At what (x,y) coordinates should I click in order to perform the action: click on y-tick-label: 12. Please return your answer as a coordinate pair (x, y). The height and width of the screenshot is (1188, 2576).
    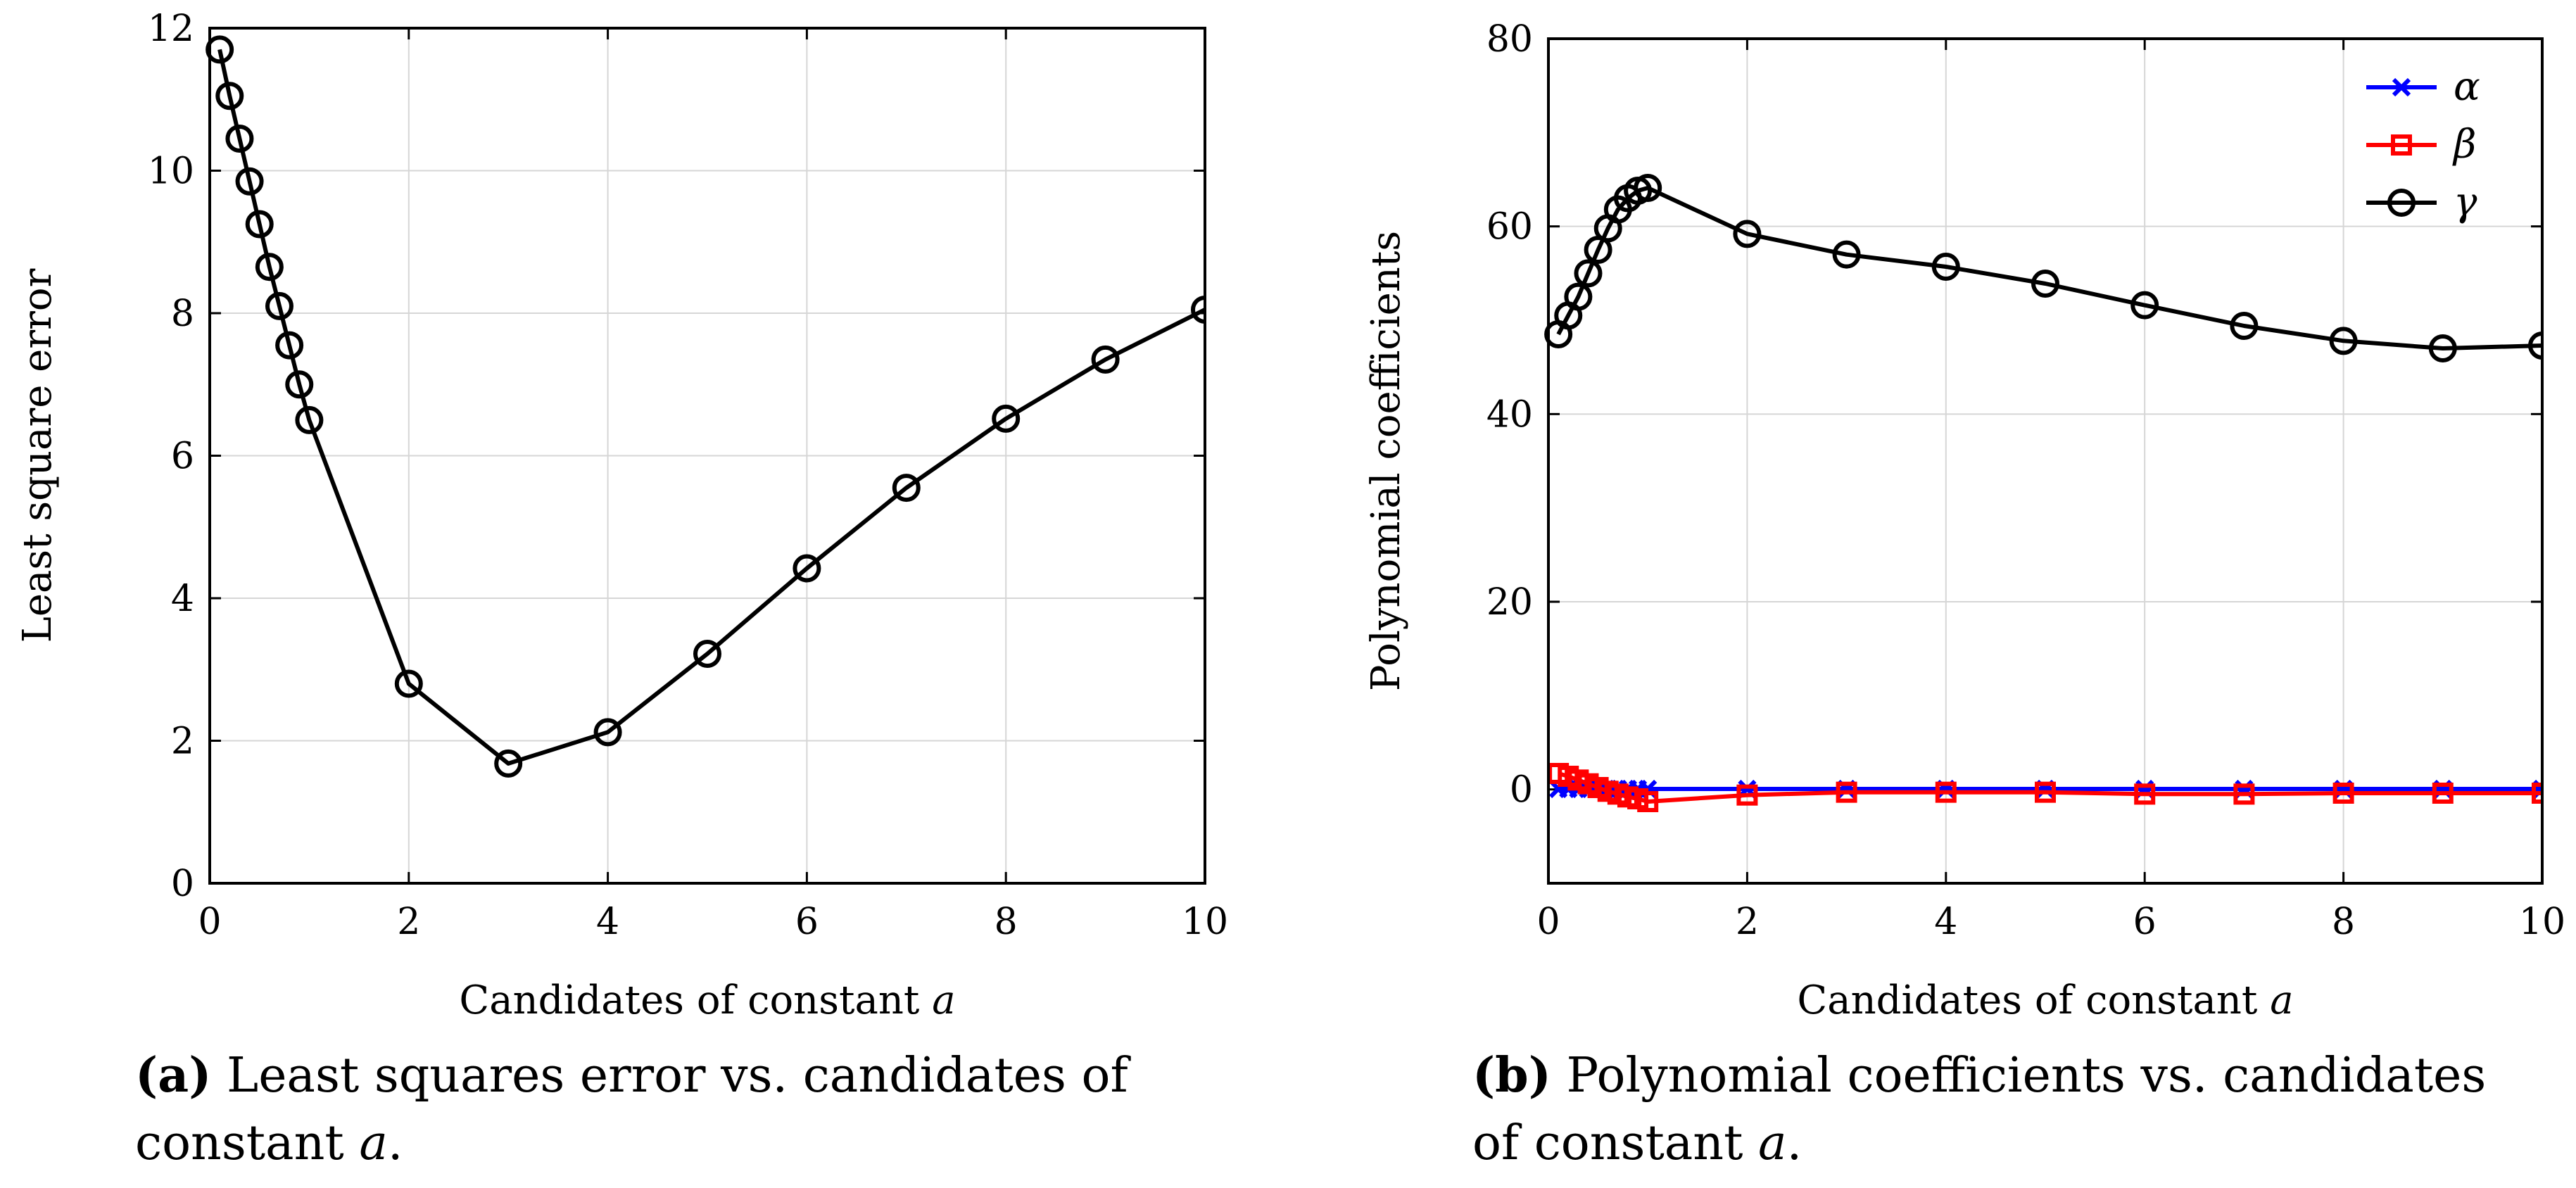
    Looking at the image, I should click on (171, 29).